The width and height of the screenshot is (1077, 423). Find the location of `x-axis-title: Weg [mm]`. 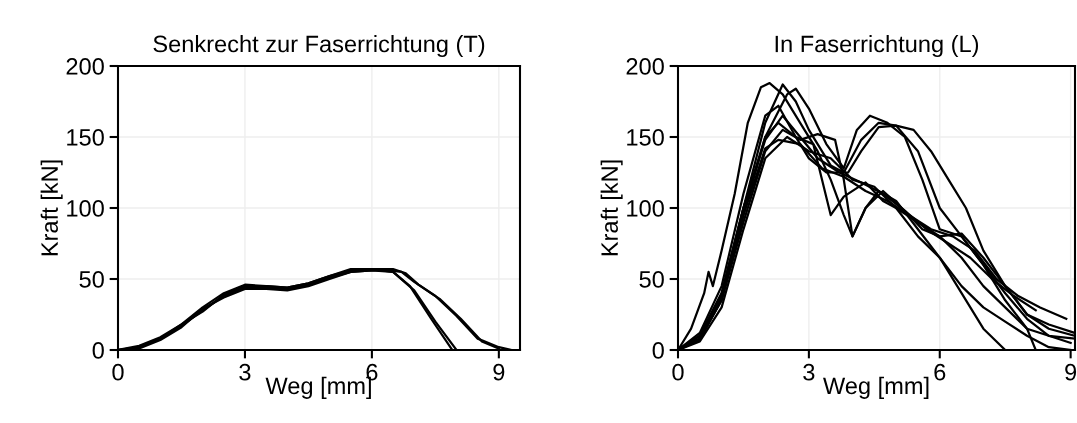

x-axis-title: Weg [mm] is located at coordinates (876, 387).